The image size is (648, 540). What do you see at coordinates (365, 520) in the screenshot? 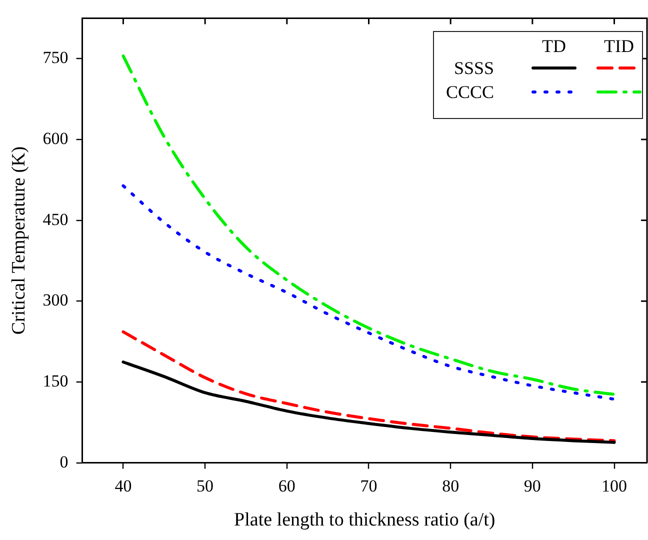
I see `x-axis-title: Plate length to thickness ratio (a/t)` at bounding box center [365, 520].